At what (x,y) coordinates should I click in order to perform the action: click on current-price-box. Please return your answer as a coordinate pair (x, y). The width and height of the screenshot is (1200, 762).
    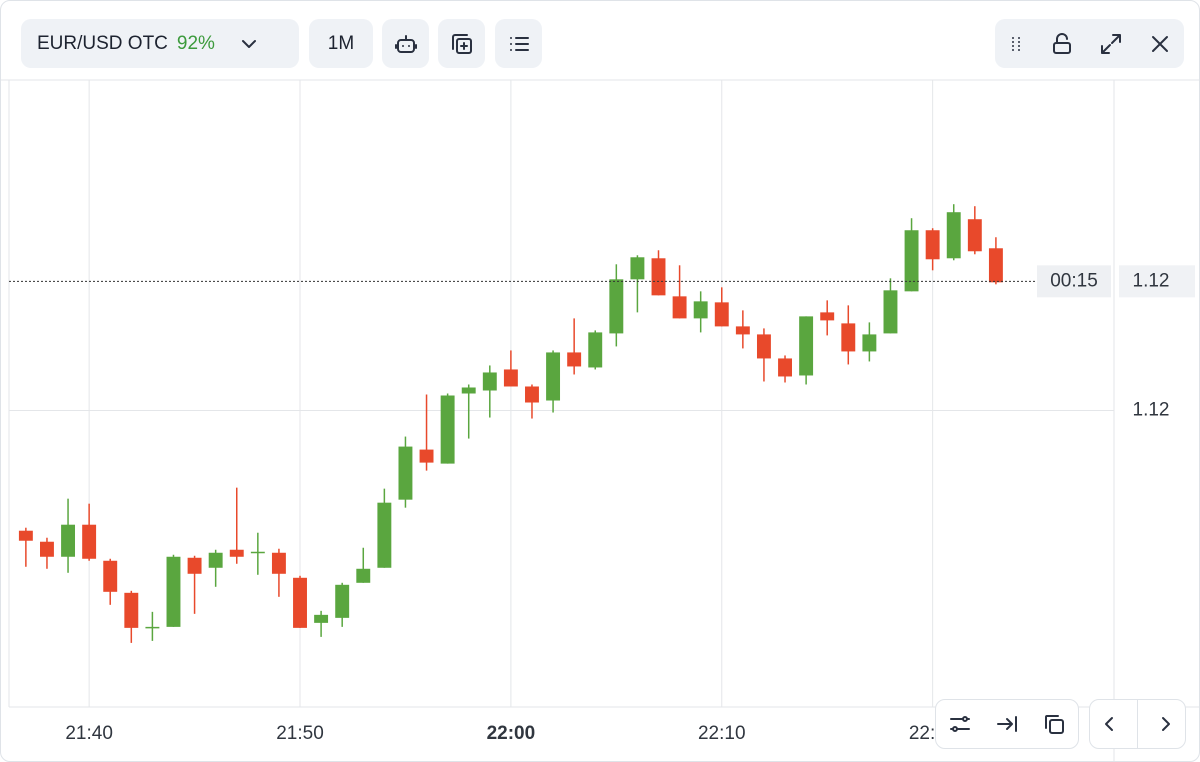
    Looking at the image, I should click on (1157, 281).